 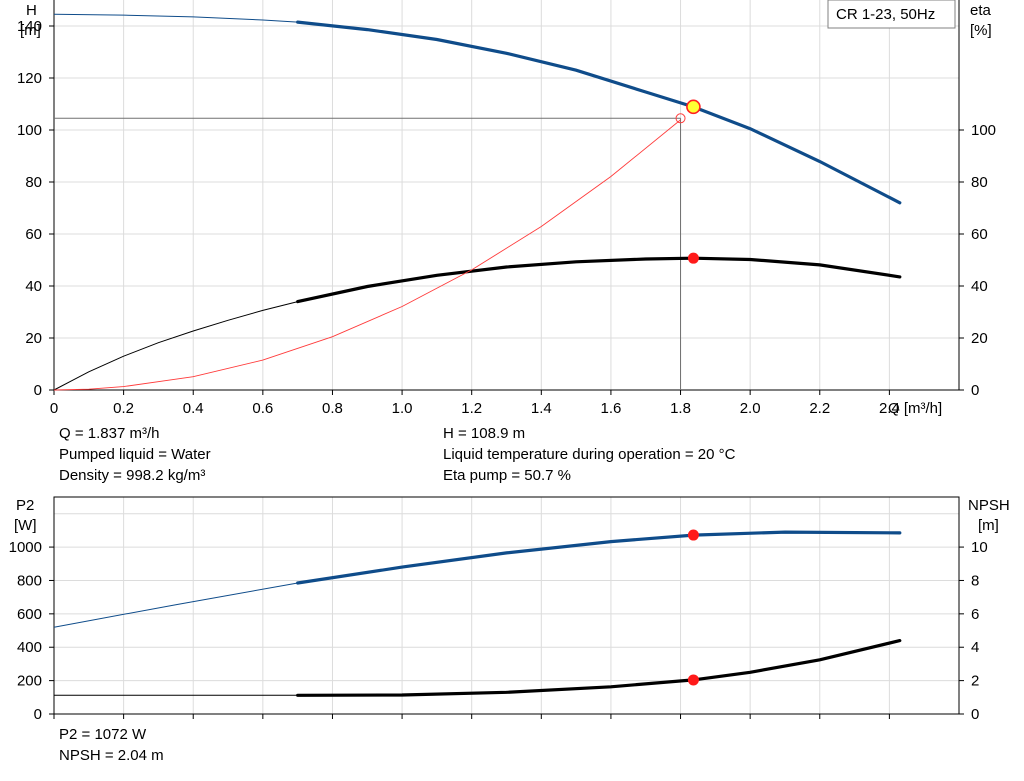 I want to click on top-right-tick-label: 60, so click(x=979, y=234).